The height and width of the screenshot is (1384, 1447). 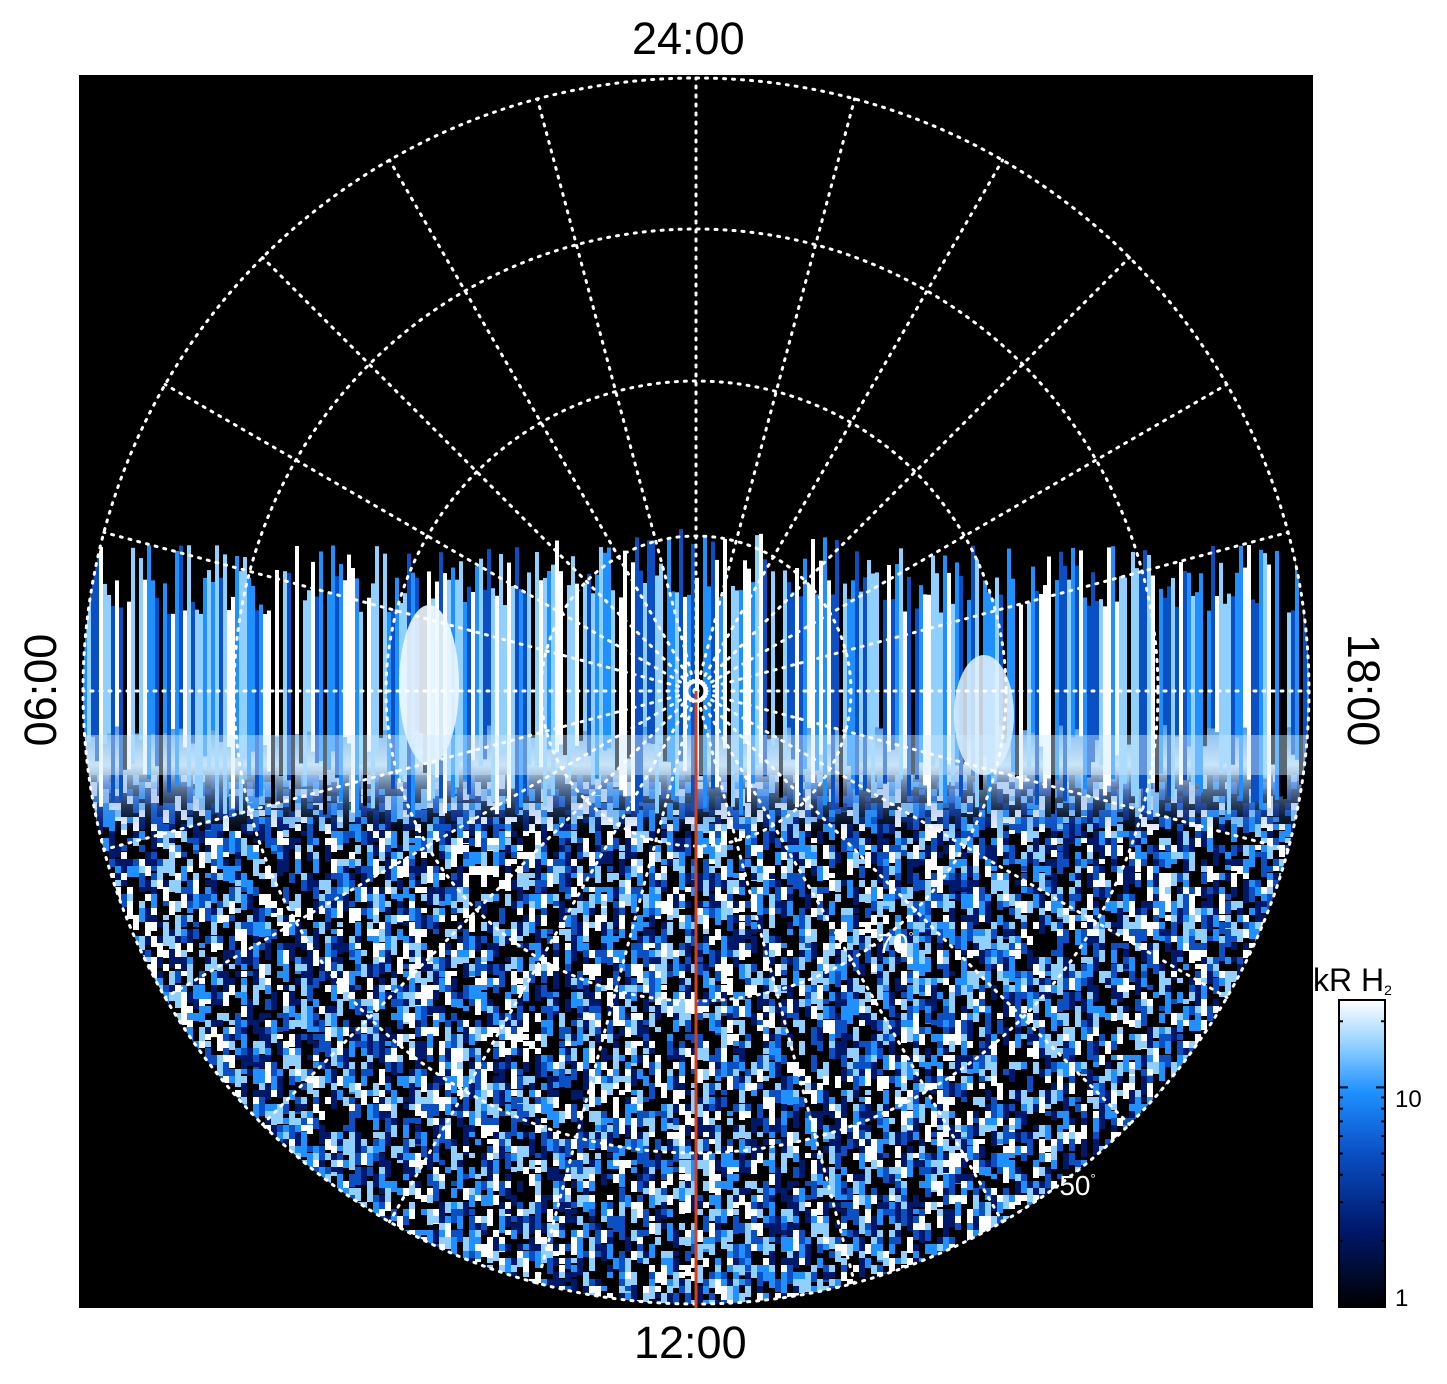 I want to click on latitude-label-70: -70°, so click(x=891, y=944).